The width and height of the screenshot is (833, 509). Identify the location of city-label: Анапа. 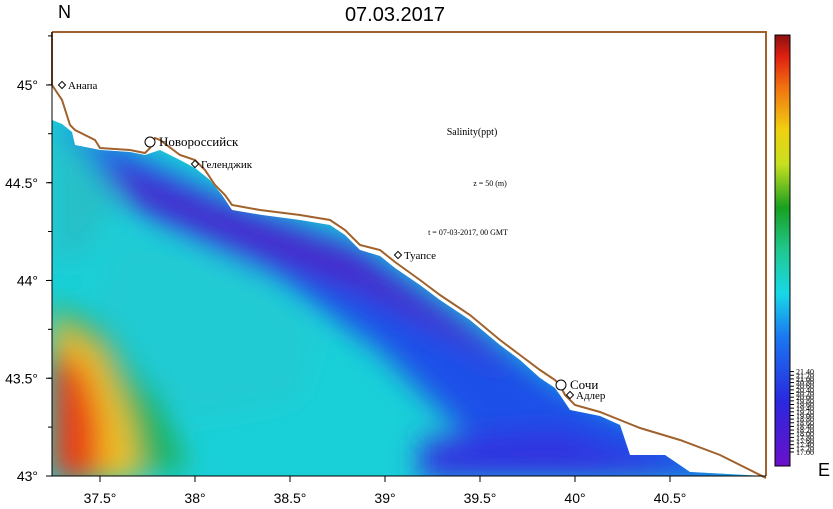
(82, 86).